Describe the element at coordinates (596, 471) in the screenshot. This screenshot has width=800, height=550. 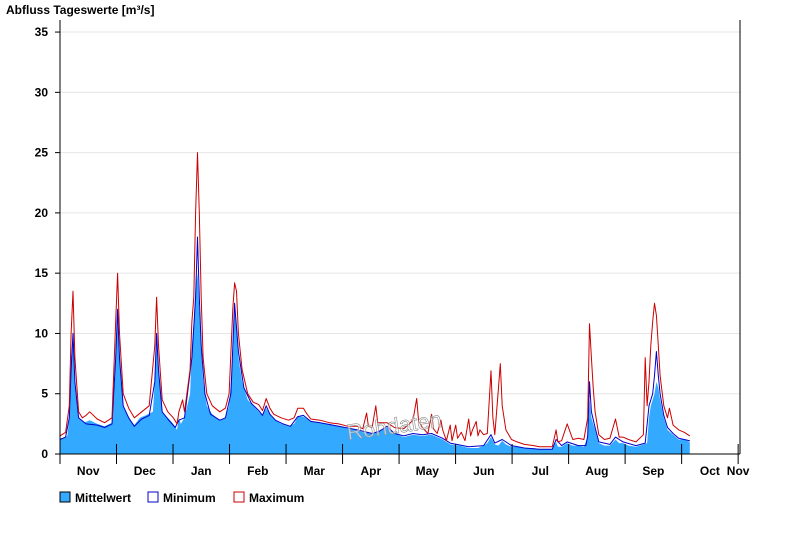
I see `x-tick-label: Aug` at that location.